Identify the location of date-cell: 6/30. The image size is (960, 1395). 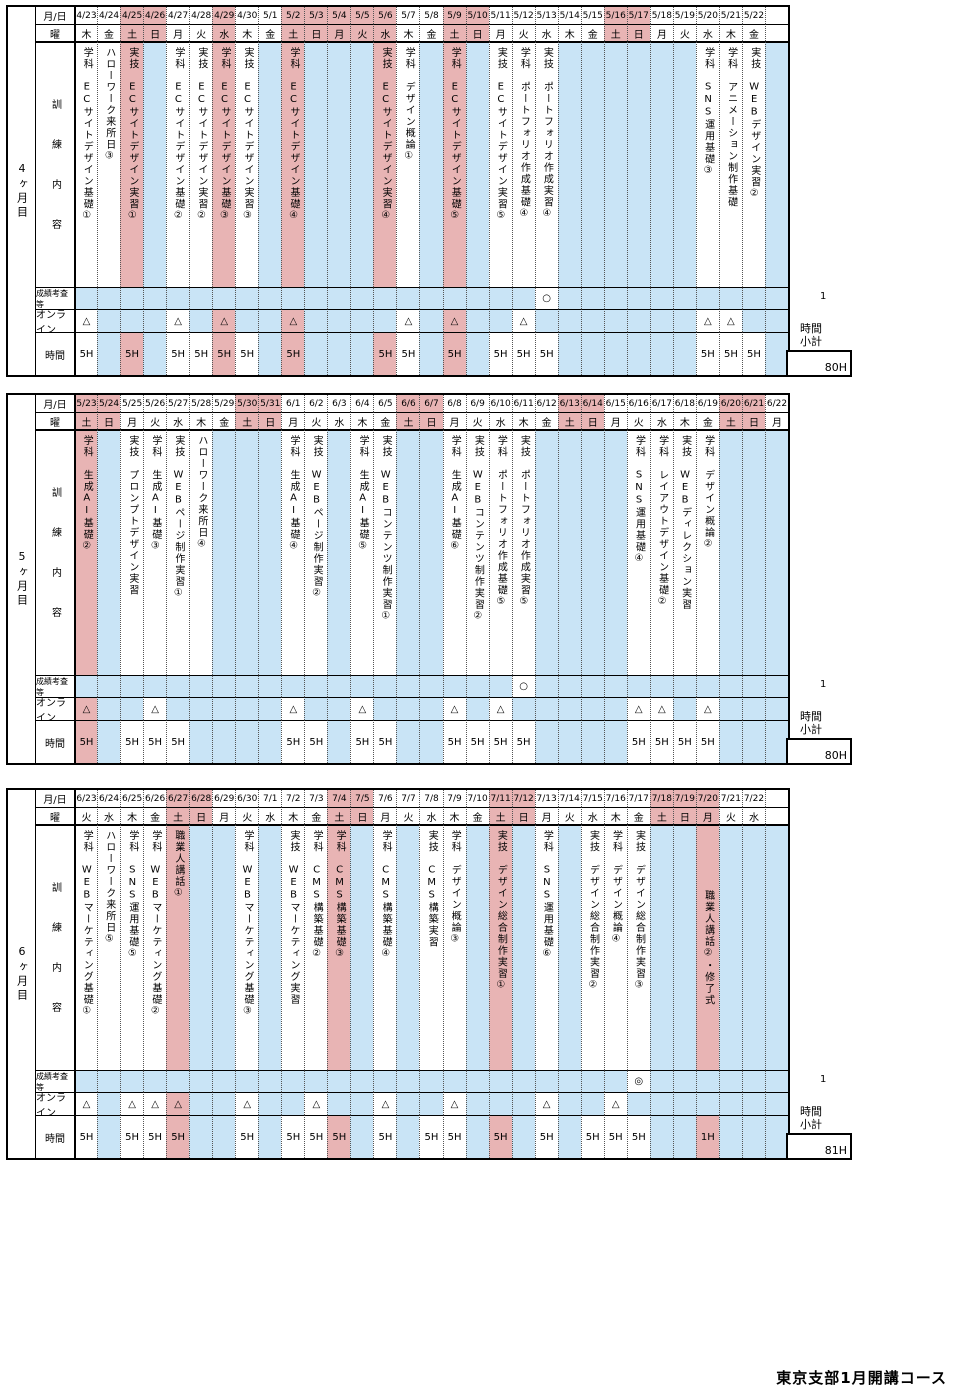
(247, 798).